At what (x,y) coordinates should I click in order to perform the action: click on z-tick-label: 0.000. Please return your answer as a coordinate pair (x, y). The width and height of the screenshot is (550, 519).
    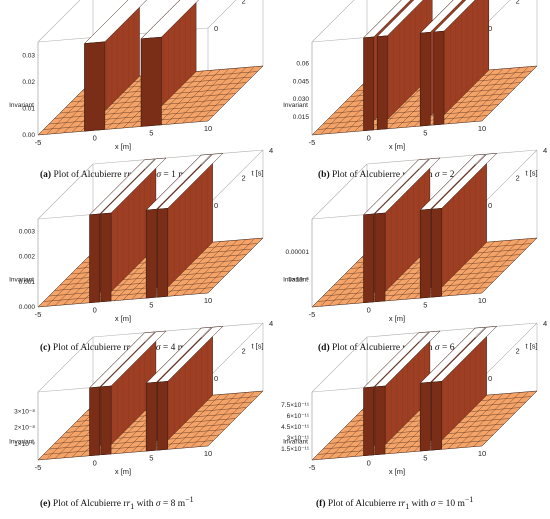
    Looking at the image, I should click on (27, 307).